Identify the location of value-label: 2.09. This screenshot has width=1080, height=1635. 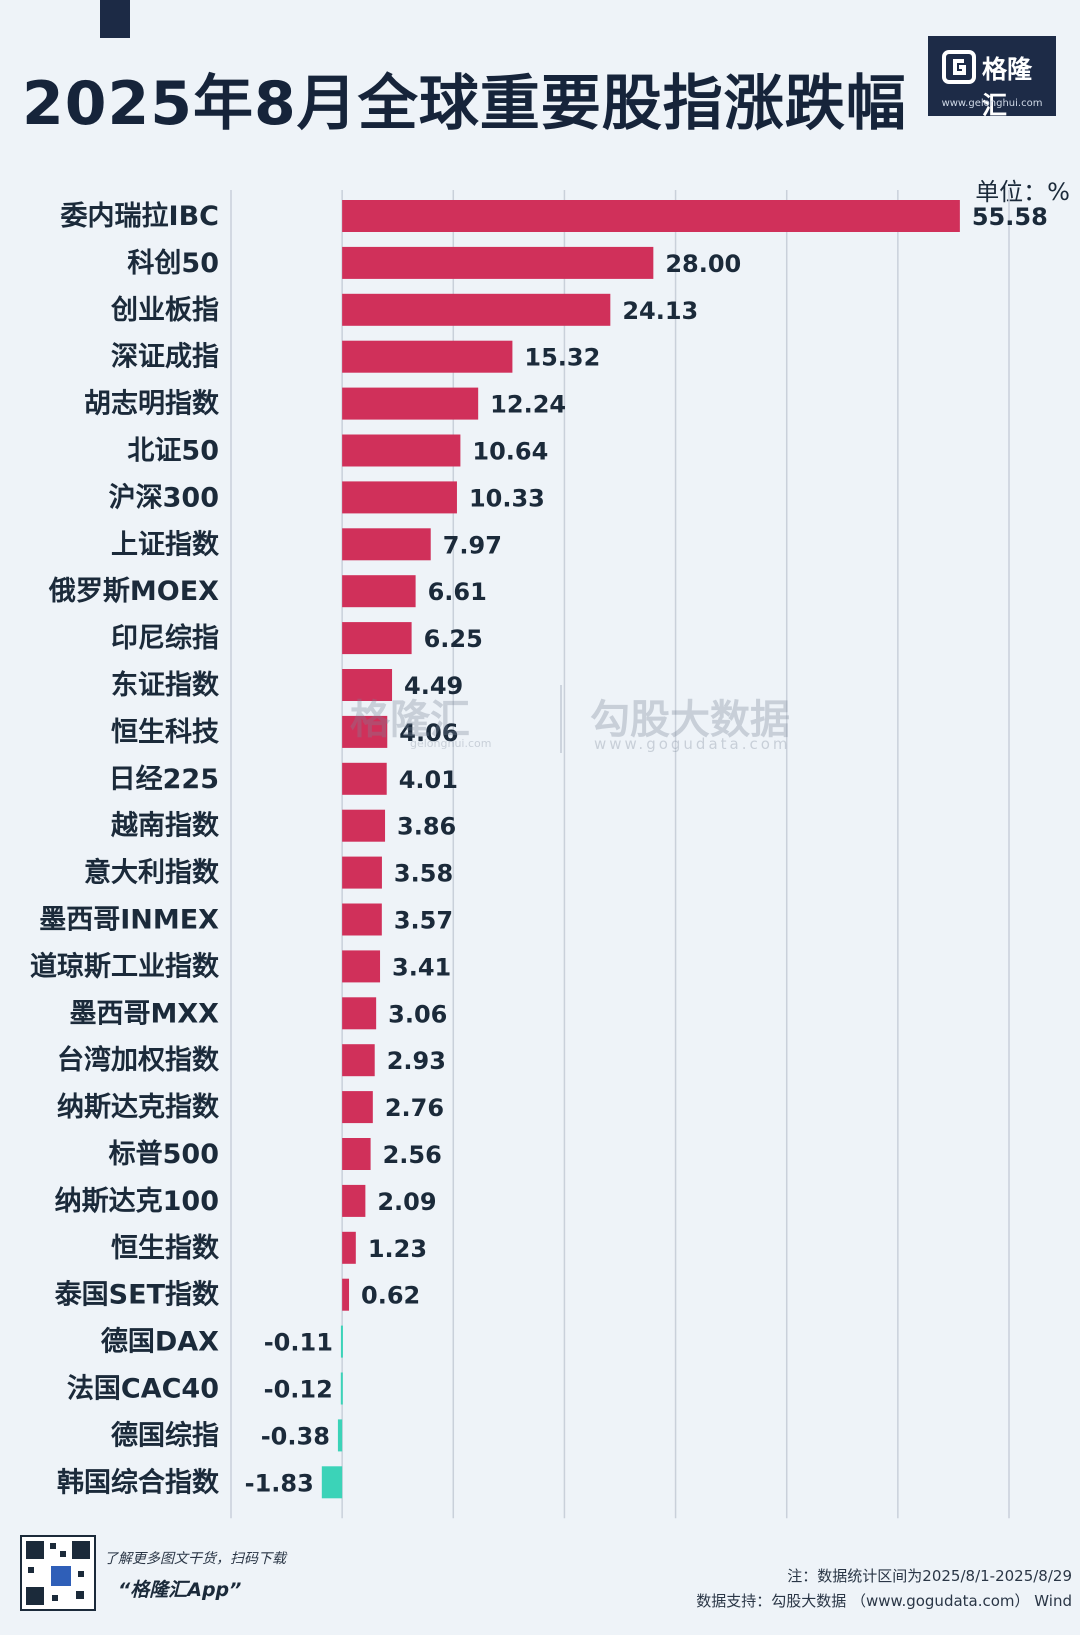
(406, 1202).